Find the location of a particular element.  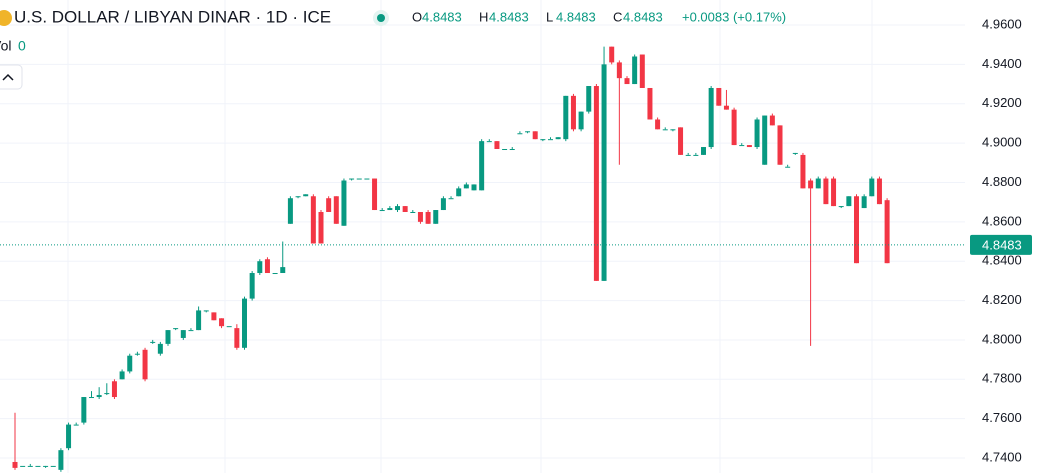

last-price-tag is located at coordinates (1001, 244).